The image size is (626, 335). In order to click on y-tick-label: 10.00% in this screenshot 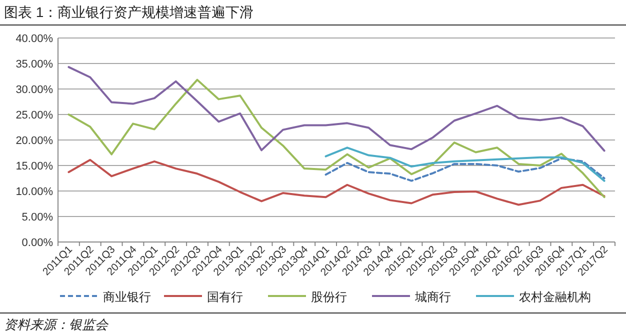, I will do `click(35, 192)`.